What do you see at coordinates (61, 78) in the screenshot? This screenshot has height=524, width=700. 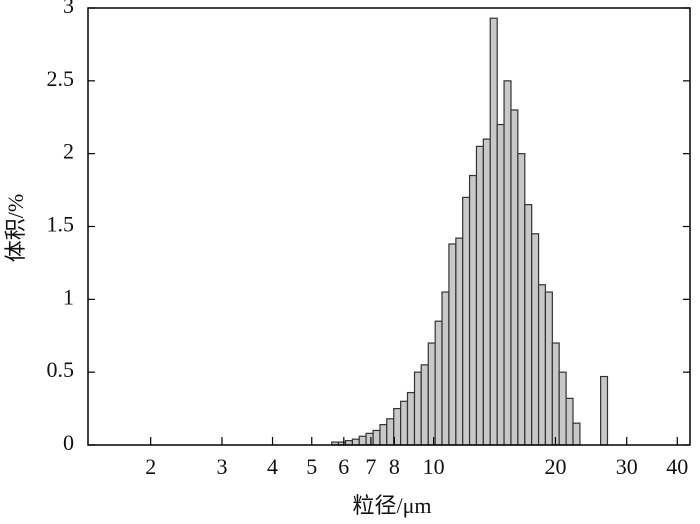 I see `y-tick-label: 2.5` at bounding box center [61, 78].